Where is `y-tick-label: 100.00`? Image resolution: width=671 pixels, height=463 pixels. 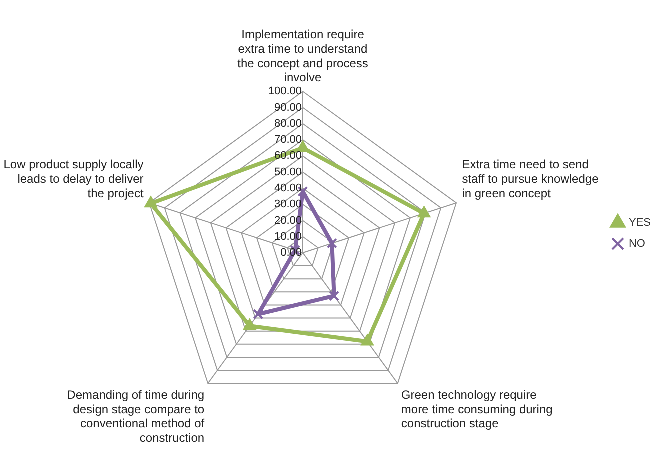
y-tick-label: 100.00 is located at coordinates (285, 92).